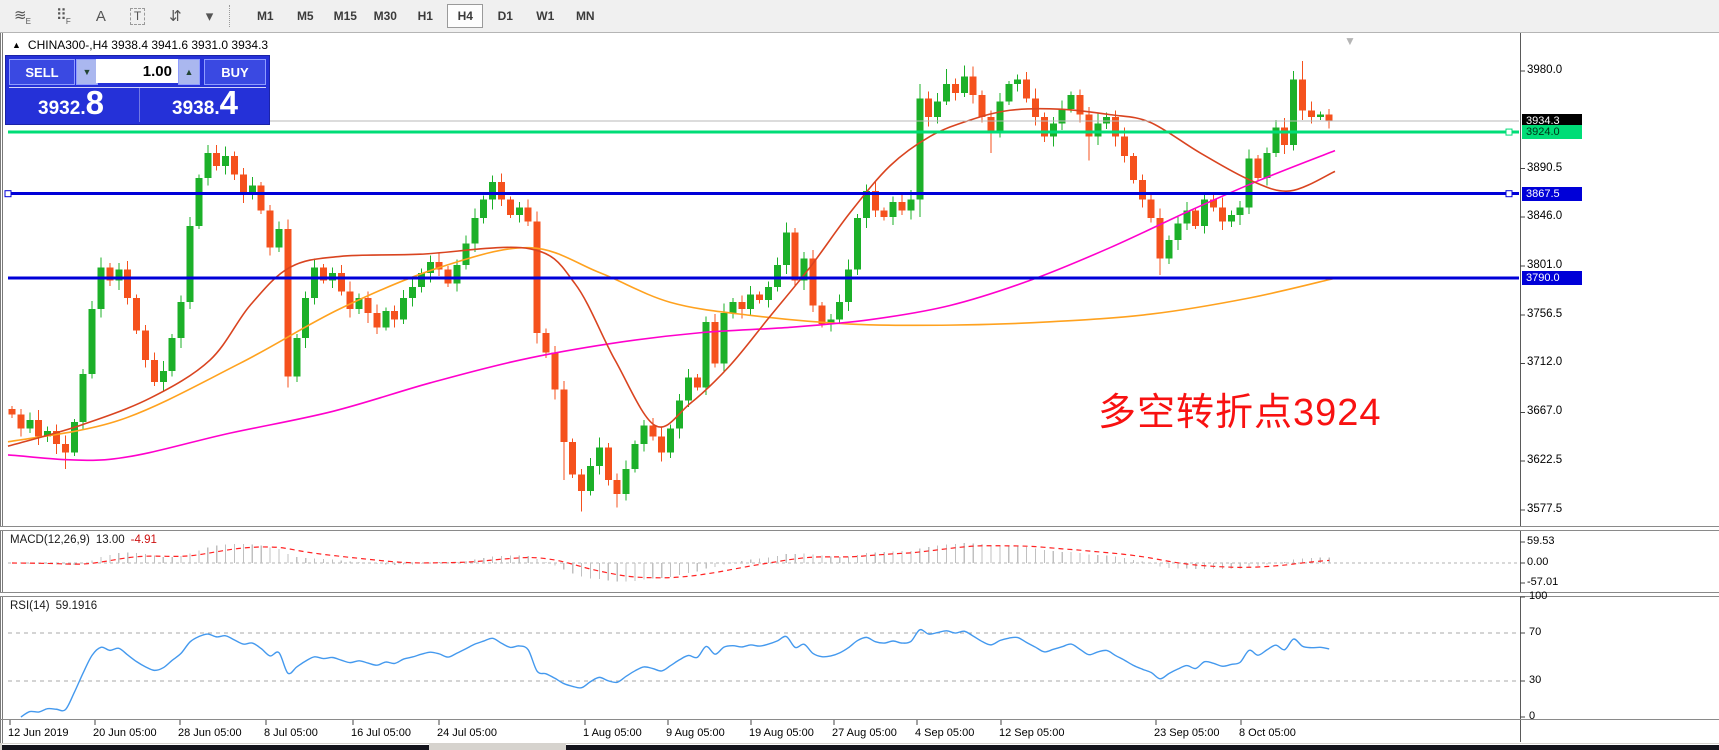 Image resolution: width=1719 pixels, height=750 pixels. Describe the element at coordinates (235, 72) in the screenshot. I see `buy-button: BUY` at that location.